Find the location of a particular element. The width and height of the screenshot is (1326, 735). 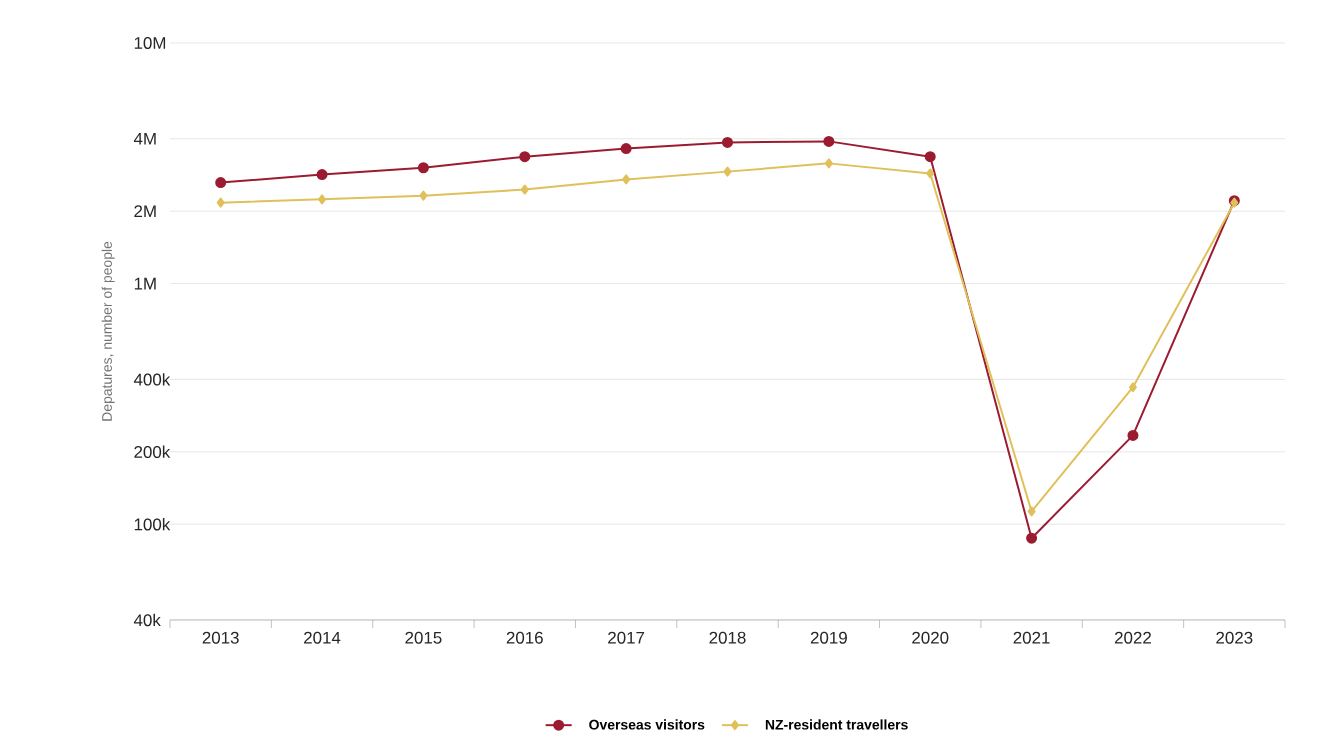

y-tick-label: 4M is located at coordinates (144, 138).